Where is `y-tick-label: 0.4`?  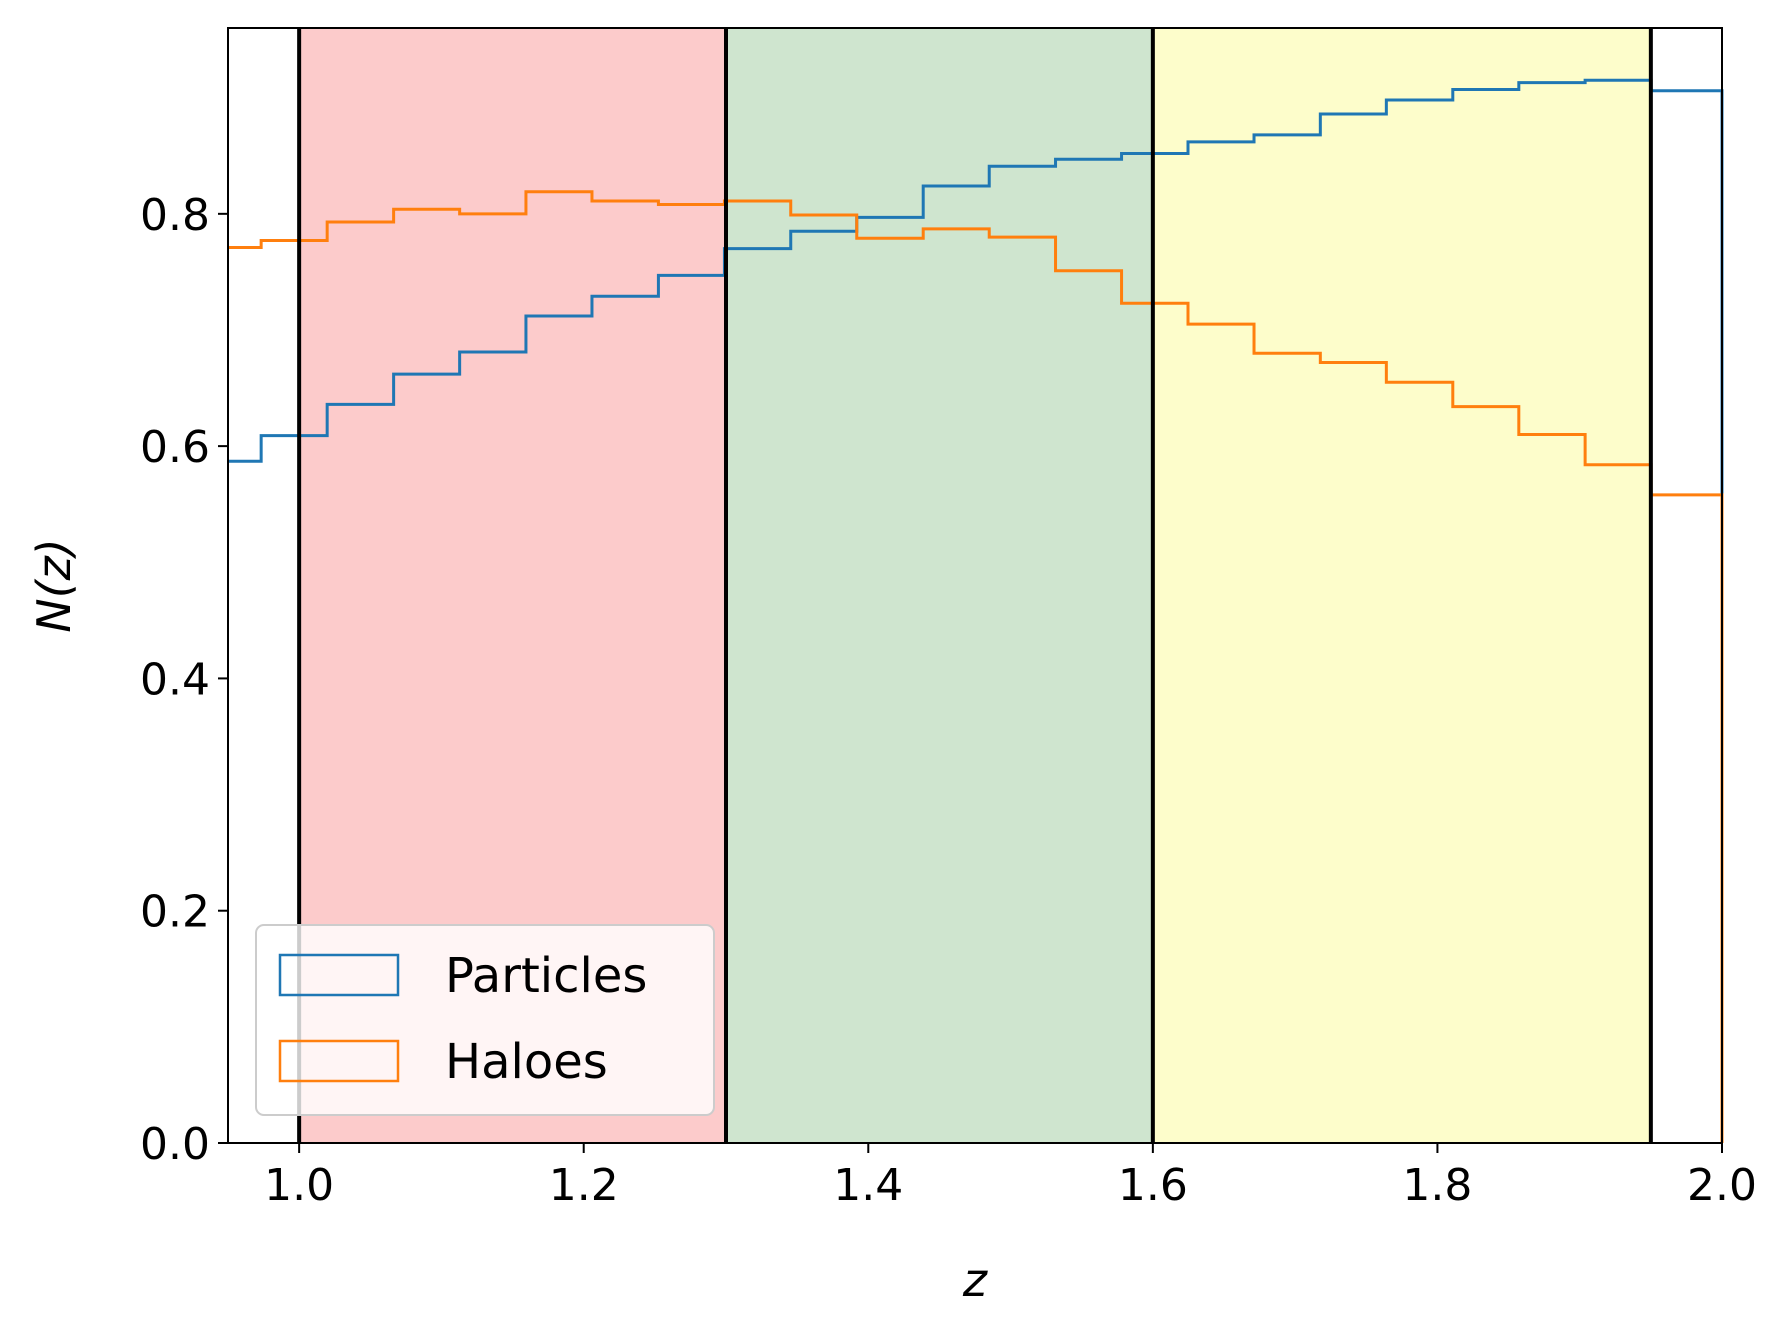 y-tick-label: 0.4 is located at coordinates (175, 679).